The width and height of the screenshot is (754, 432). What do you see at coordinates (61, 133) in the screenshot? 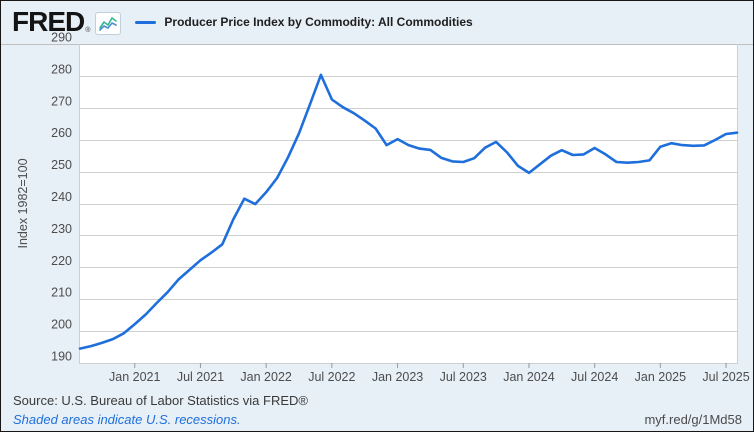
I see `y-tick-label: 260` at bounding box center [61, 133].